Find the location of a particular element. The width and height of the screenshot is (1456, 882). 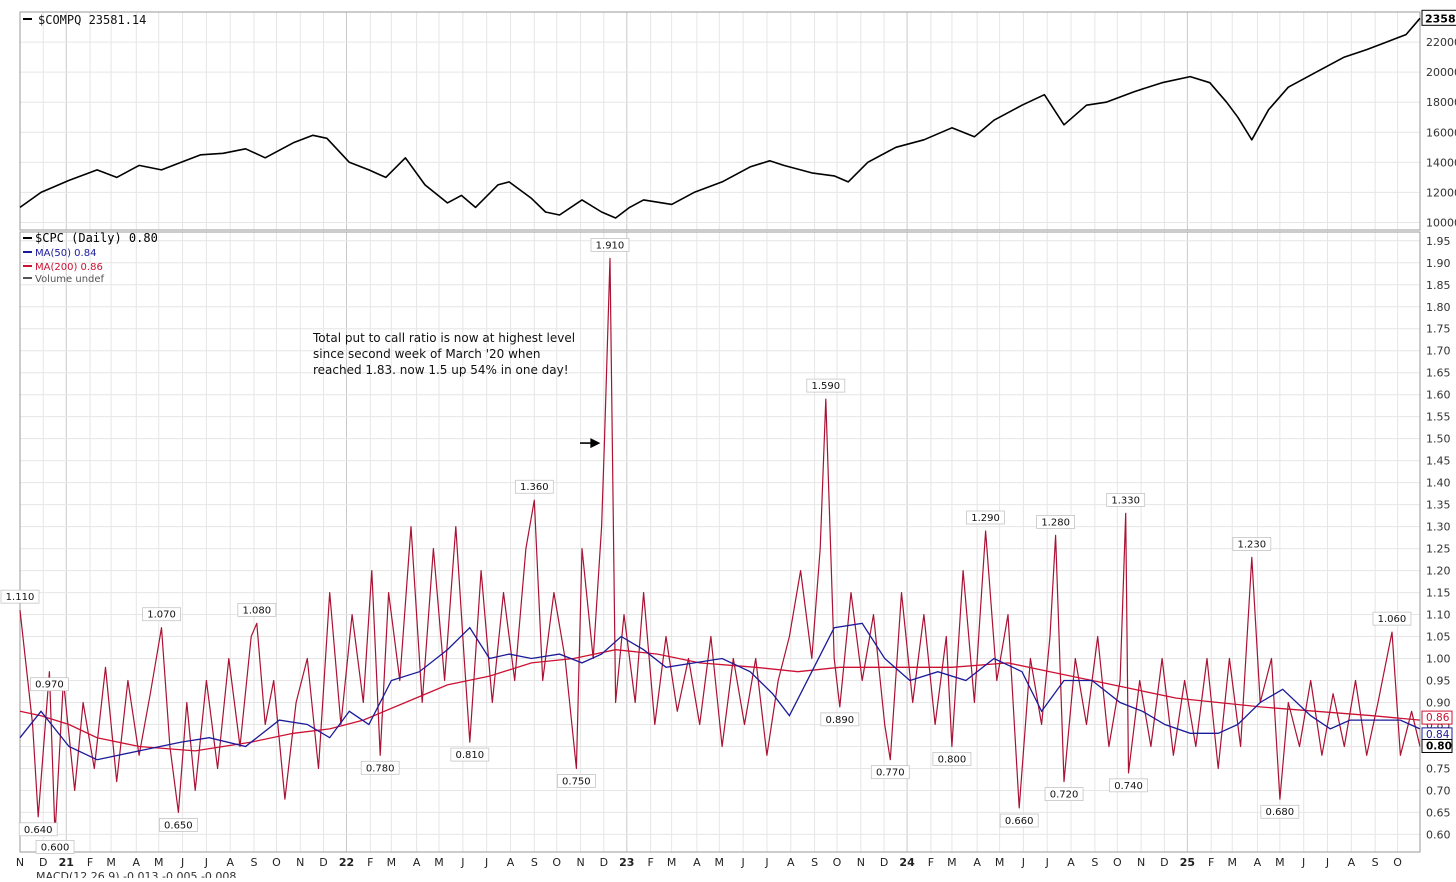

data-label: 1.080 is located at coordinates (257, 610).